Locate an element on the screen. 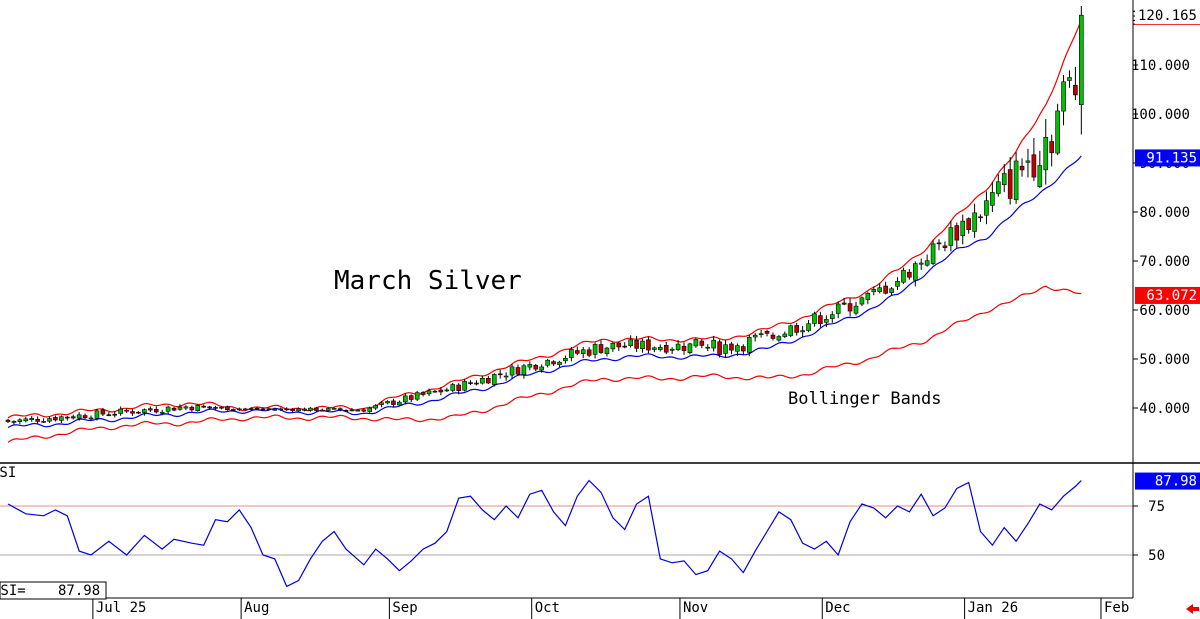 Image resolution: width=1200 pixels, height=619 pixels. time-tick-label: Feb is located at coordinates (1116, 608).